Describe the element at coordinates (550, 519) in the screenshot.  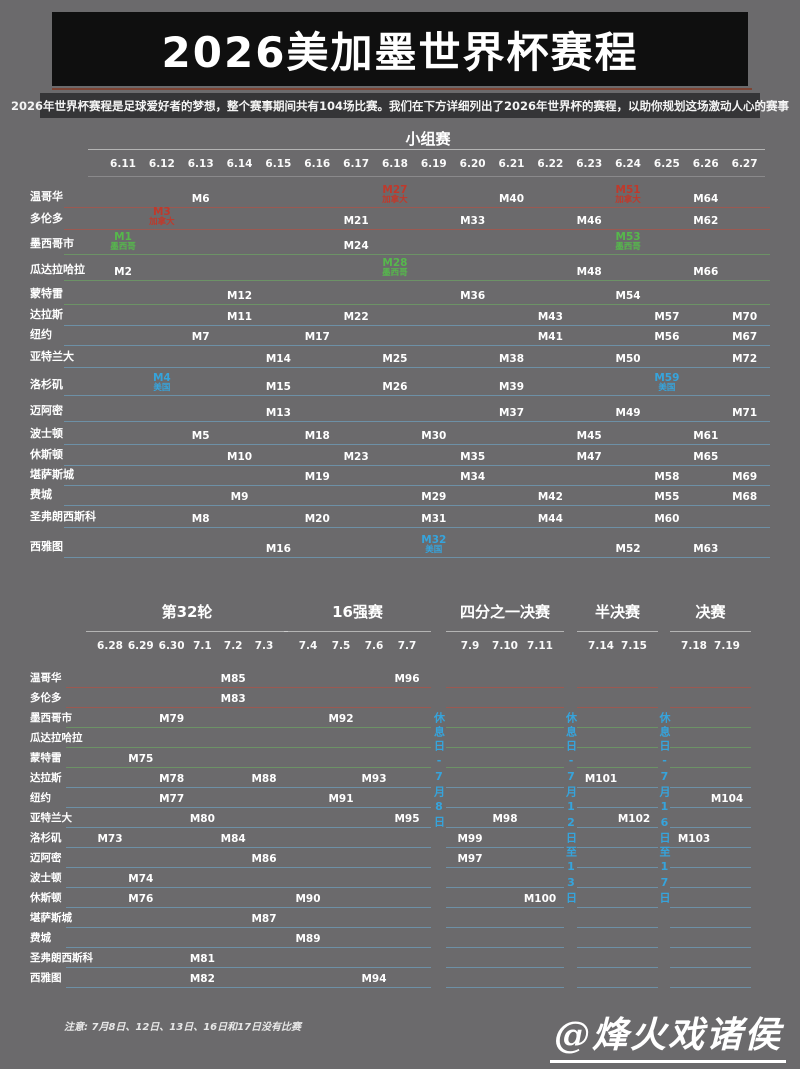
I see `match-cell: M44` at that location.